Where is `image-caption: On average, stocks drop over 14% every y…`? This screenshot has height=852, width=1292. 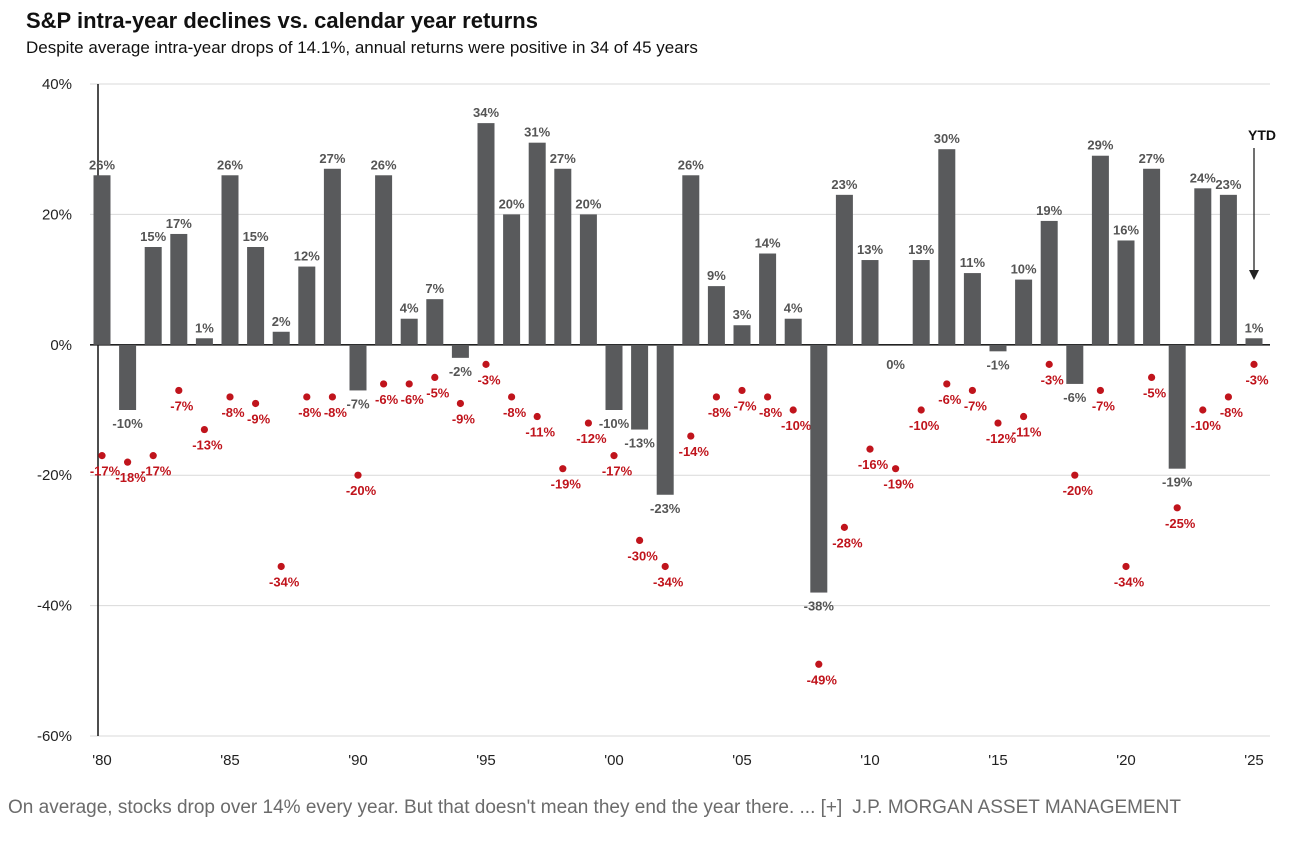 image-caption: On average, stocks drop over 14% every y… is located at coordinates (623, 808).